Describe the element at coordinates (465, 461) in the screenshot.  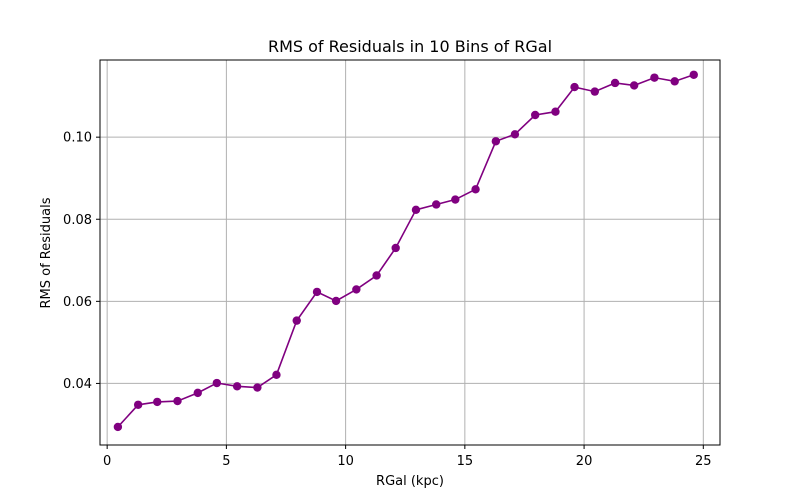
I see `x-tick-label: 15` at that location.